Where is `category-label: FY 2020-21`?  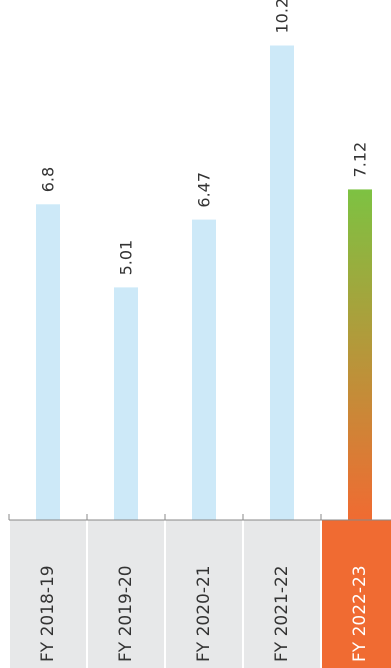
category-label: FY 2020-21 is located at coordinates (204, 613).